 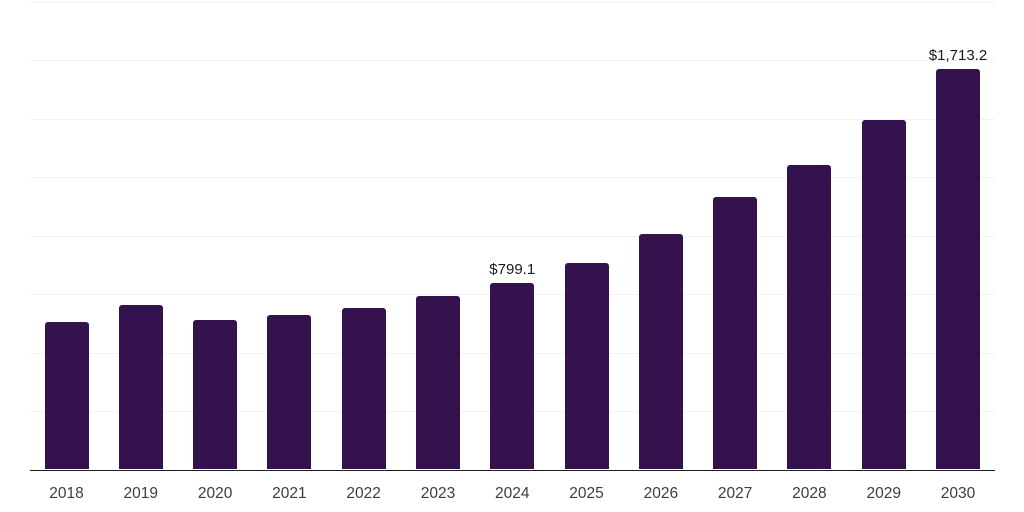 I want to click on bar-2024, so click(x=512, y=376).